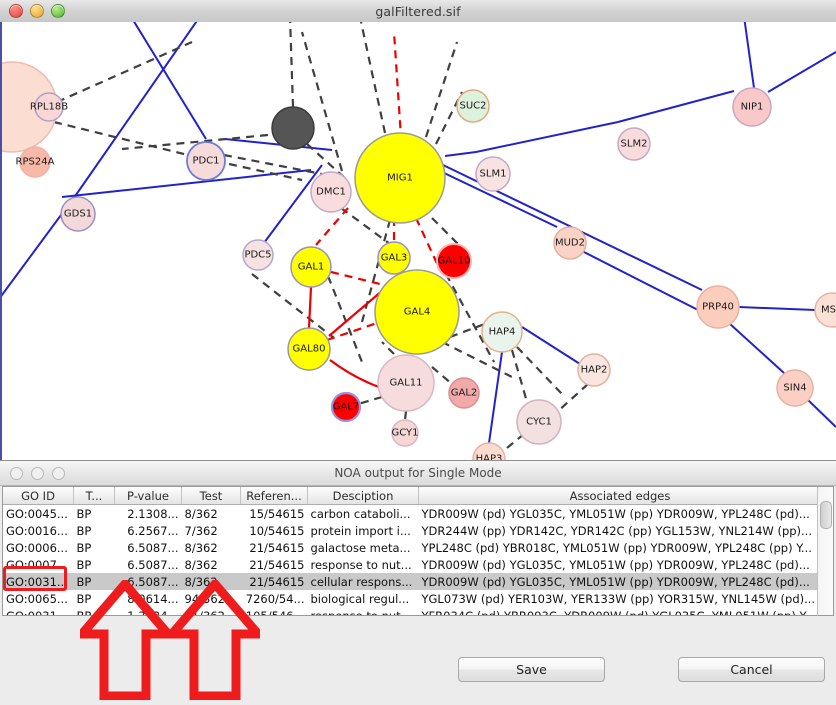 The image size is (836, 705). What do you see at coordinates (206, 161) in the screenshot?
I see `graph-node-pdc1` at bounding box center [206, 161].